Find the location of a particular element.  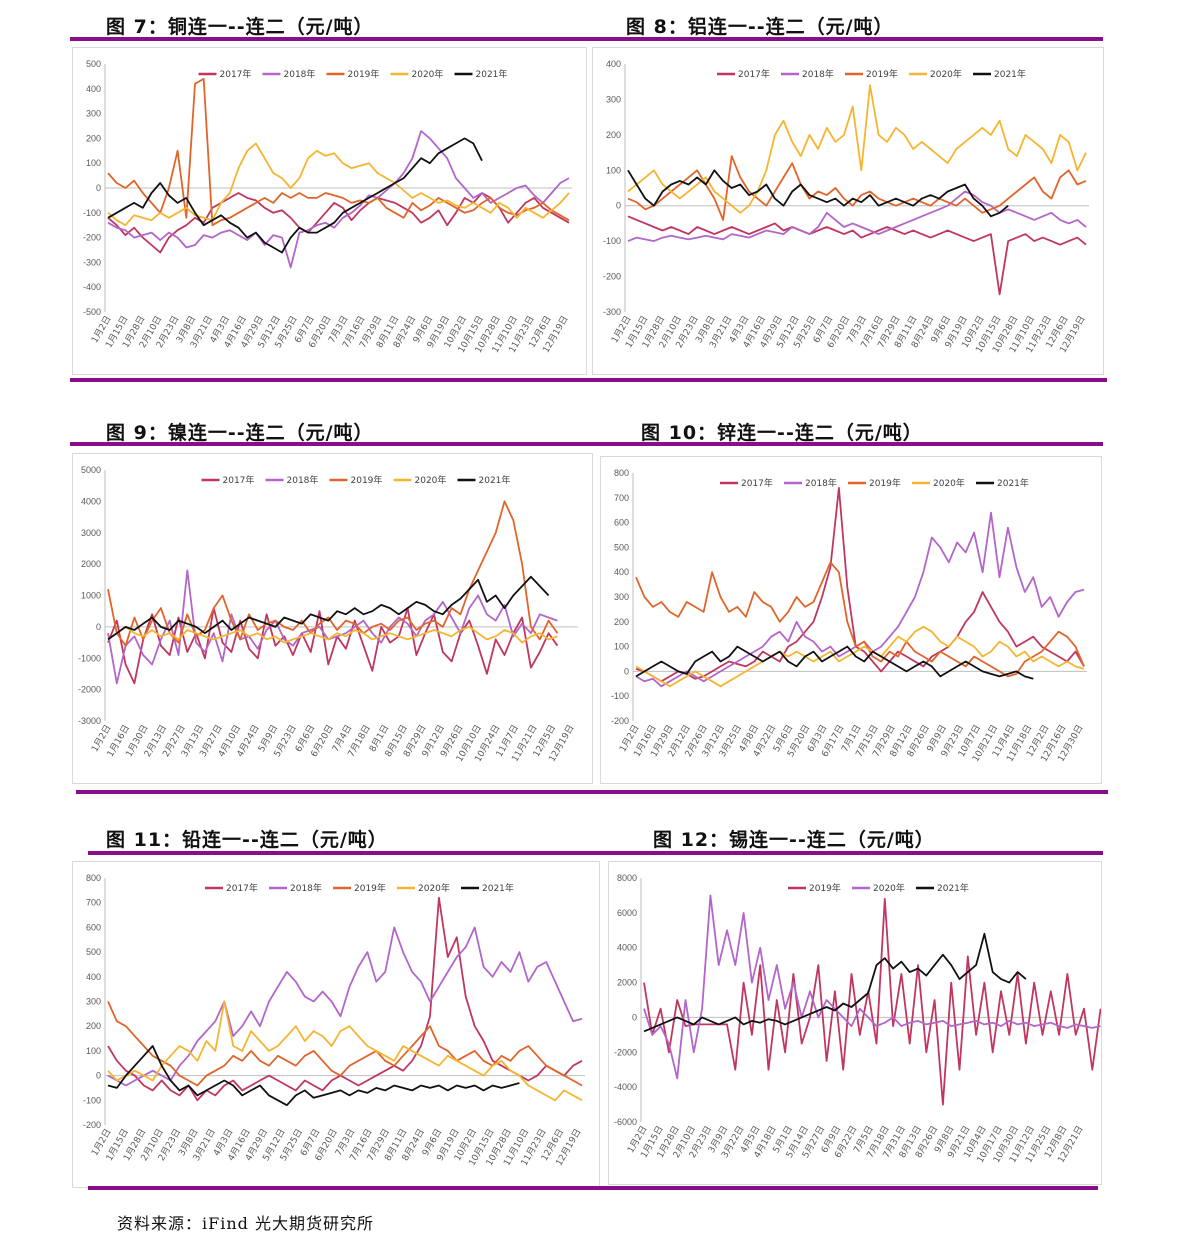

fig12-ytick-label: -6000 is located at coordinates (625, 1122).